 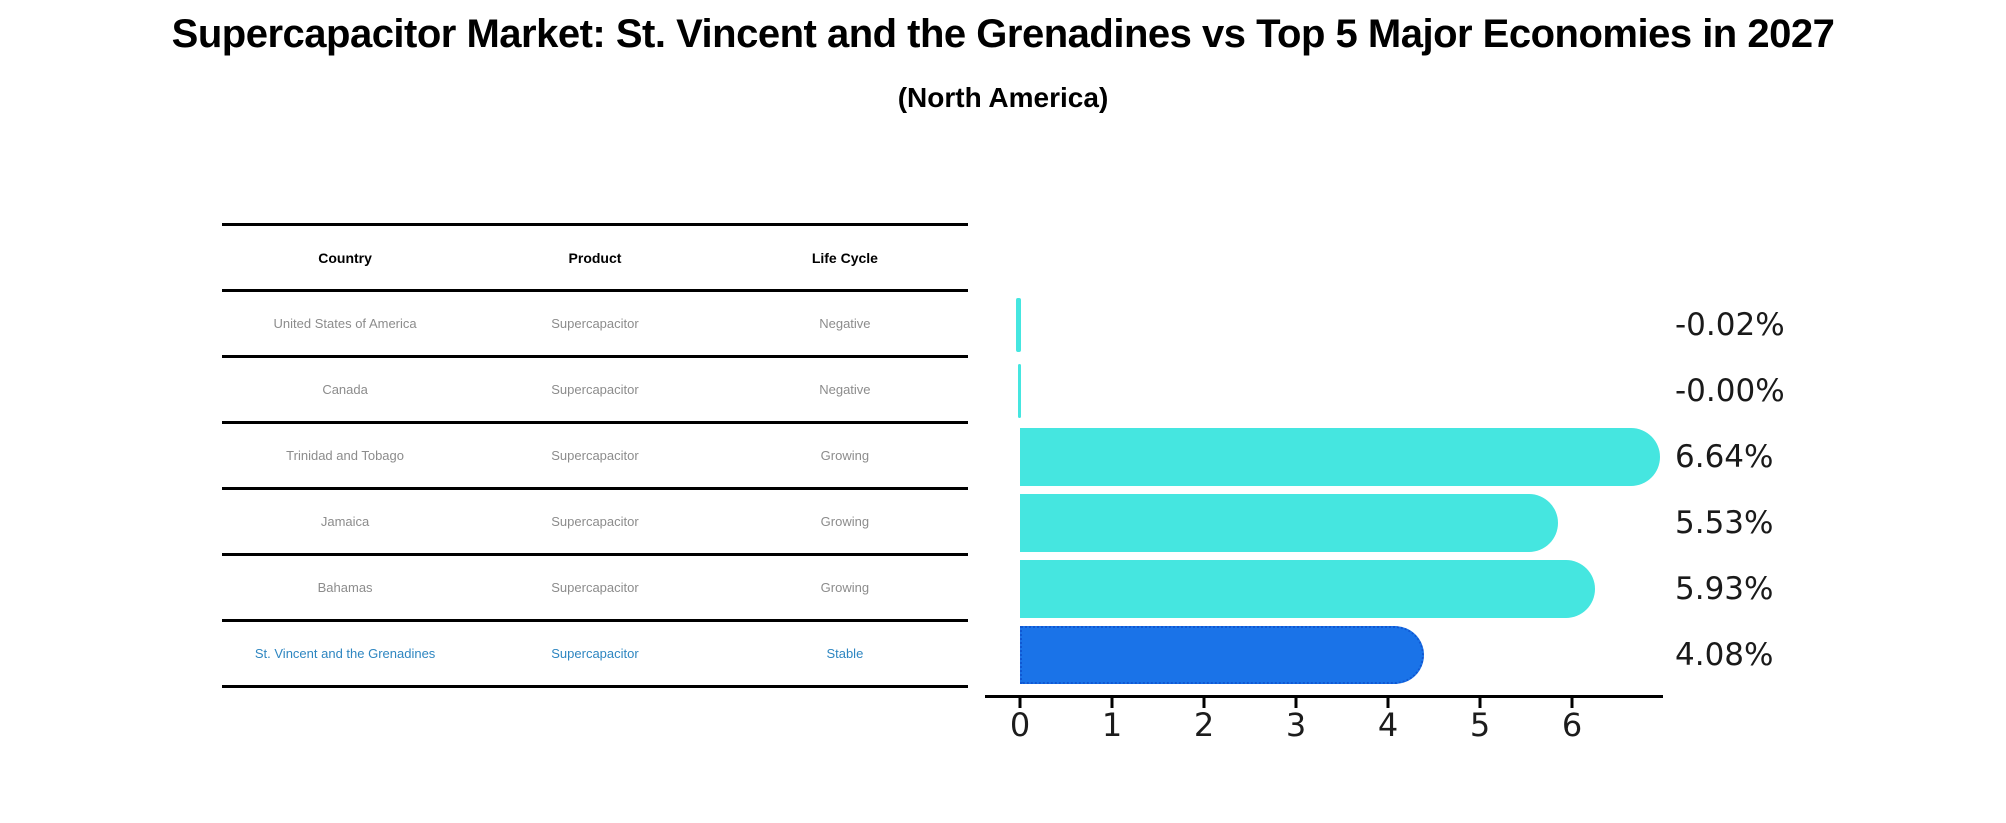 I want to click on value-label: 5.53%, so click(x=1724, y=523).